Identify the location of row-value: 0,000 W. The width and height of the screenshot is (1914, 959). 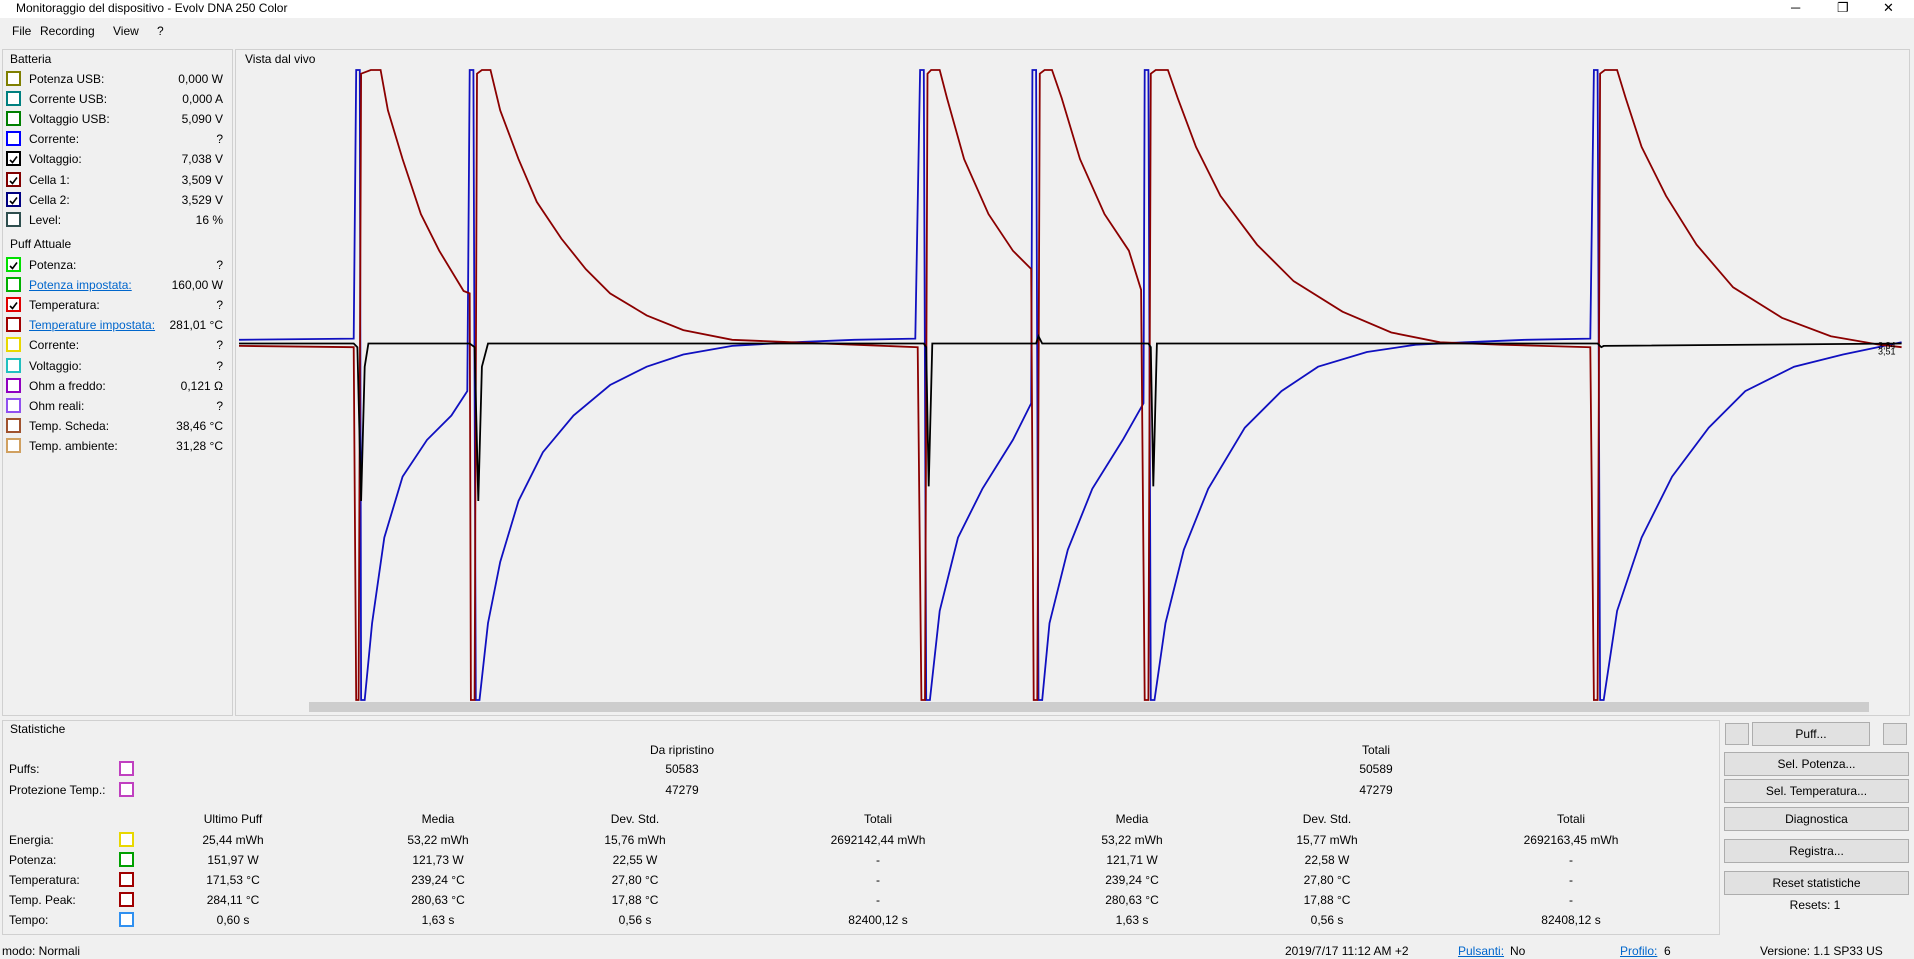
(200, 79).